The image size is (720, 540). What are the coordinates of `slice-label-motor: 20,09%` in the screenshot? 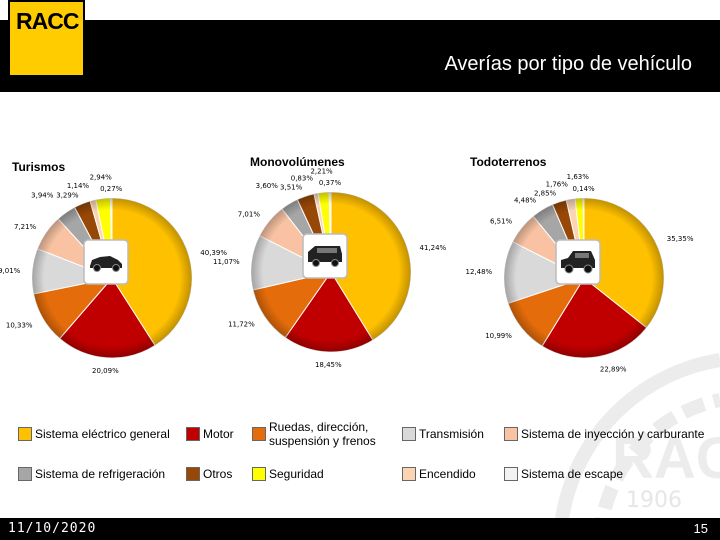 It's located at (105, 371).